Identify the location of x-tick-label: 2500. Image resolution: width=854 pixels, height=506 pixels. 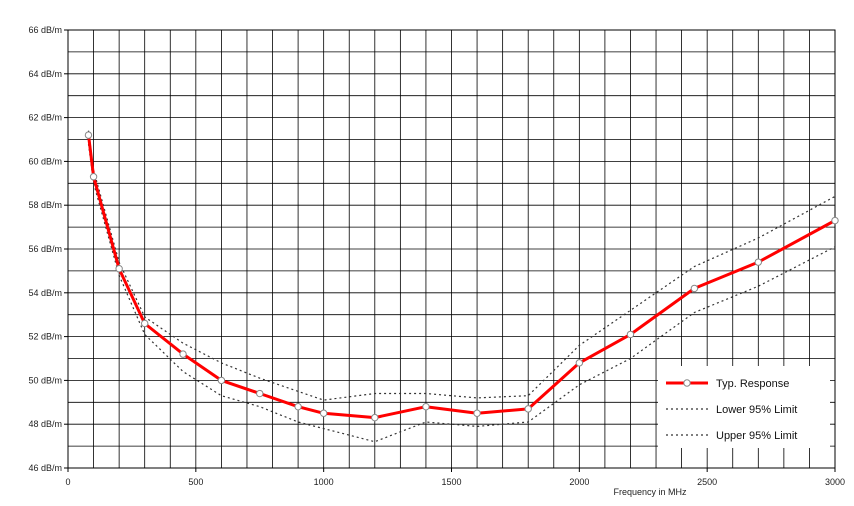
(707, 482).